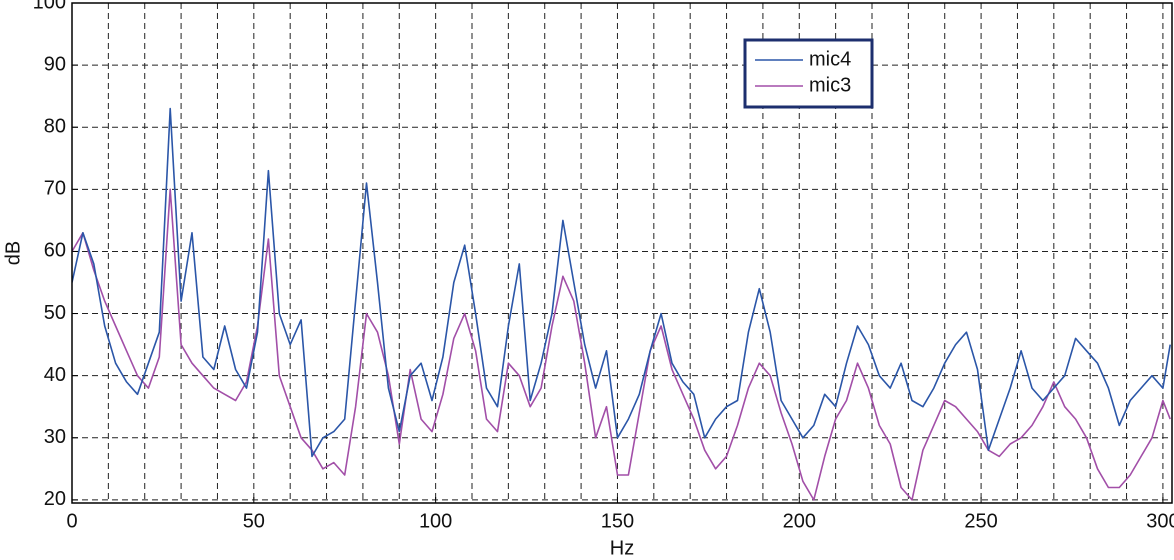 The height and width of the screenshot is (560, 1174). I want to click on legend-box, so click(808, 73).